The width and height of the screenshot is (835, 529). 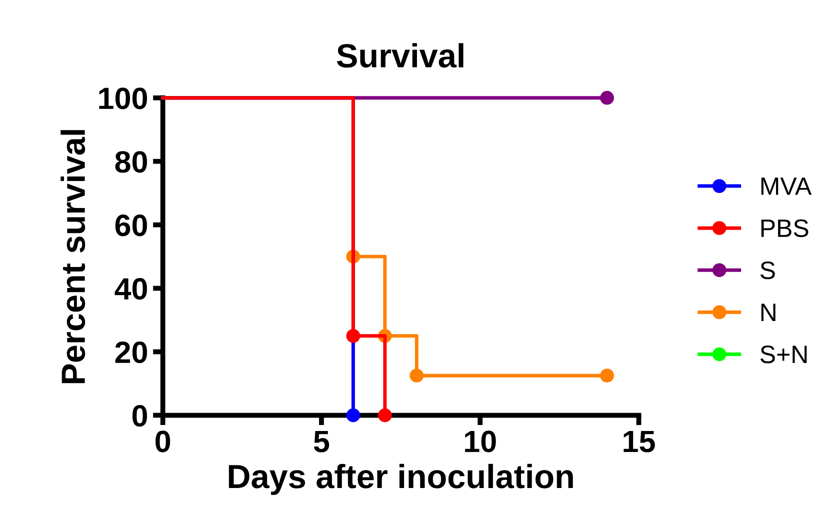 I want to click on y-tick-label: 100, so click(x=123, y=99).